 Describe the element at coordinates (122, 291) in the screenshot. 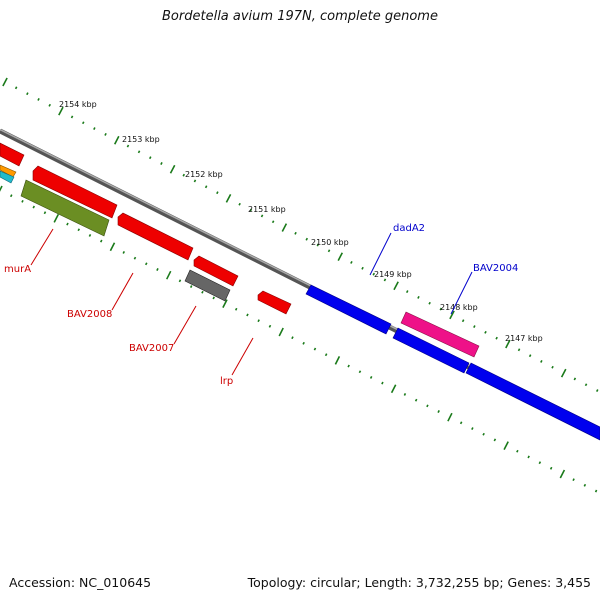

I see `leader-BAV2008` at that location.